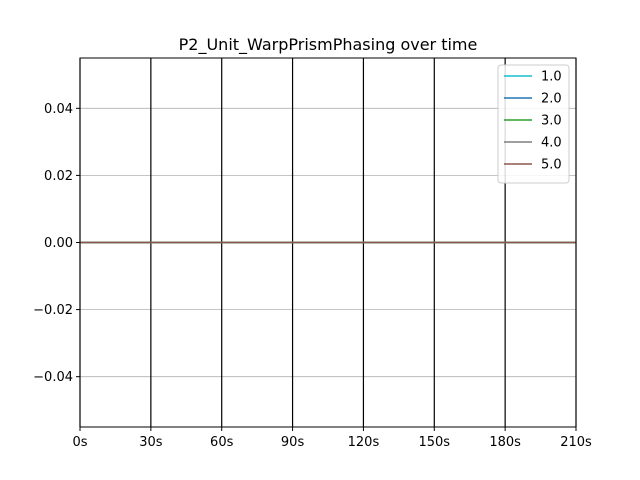  Describe the element at coordinates (364, 442) in the screenshot. I see `x-tick-label: 120s` at that location.